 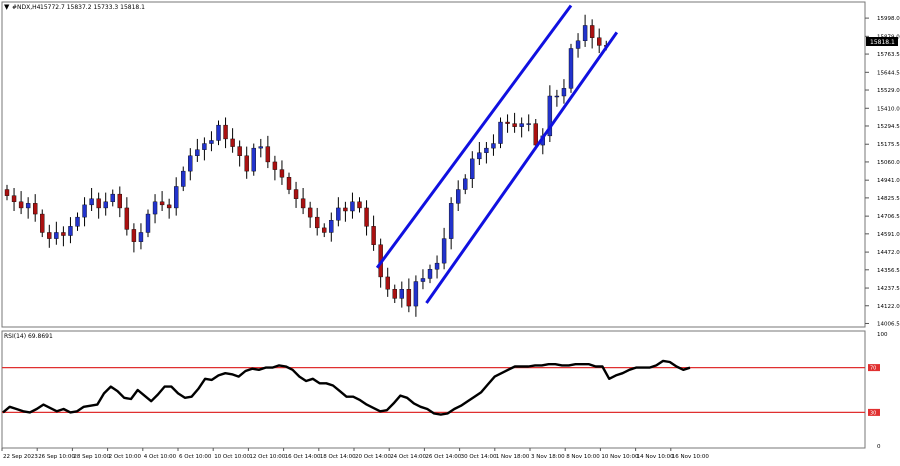 I want to click on rsi-level-tag, so click(x=874, y=368).